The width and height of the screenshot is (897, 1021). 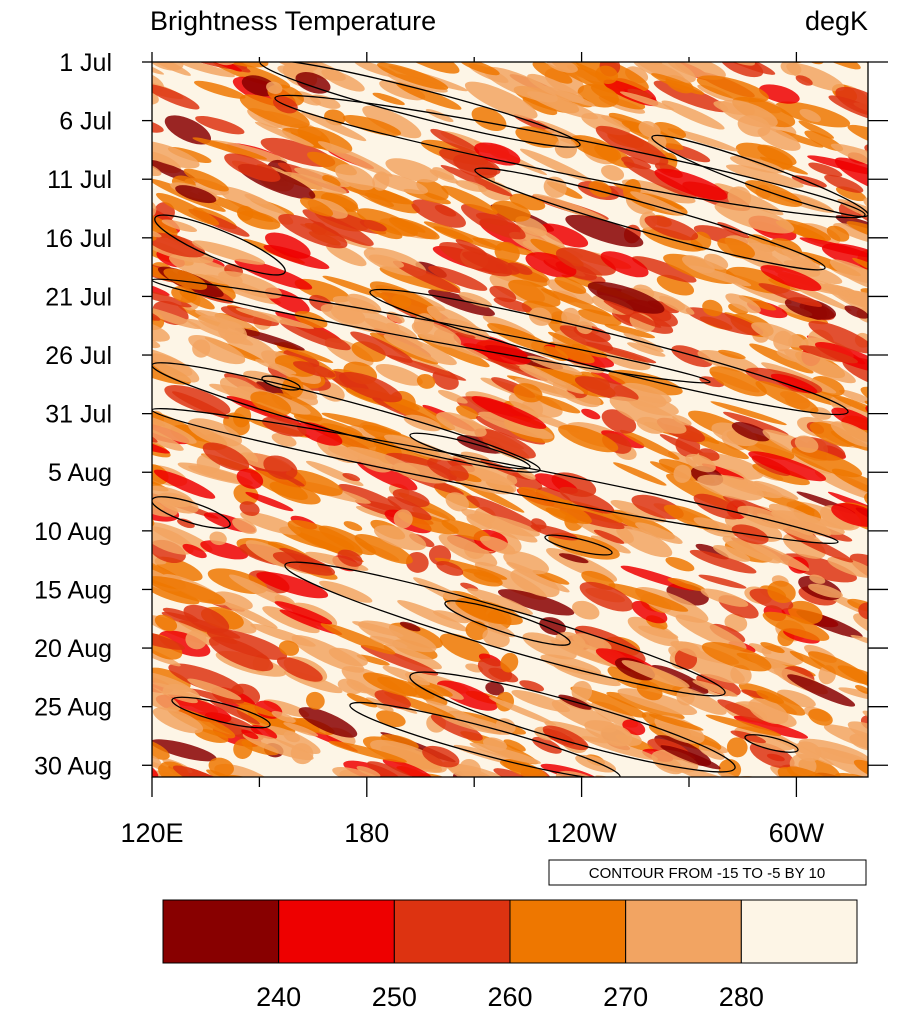 I want to click on y-tick-label: 16 Jul, so click(x=78, y=239).